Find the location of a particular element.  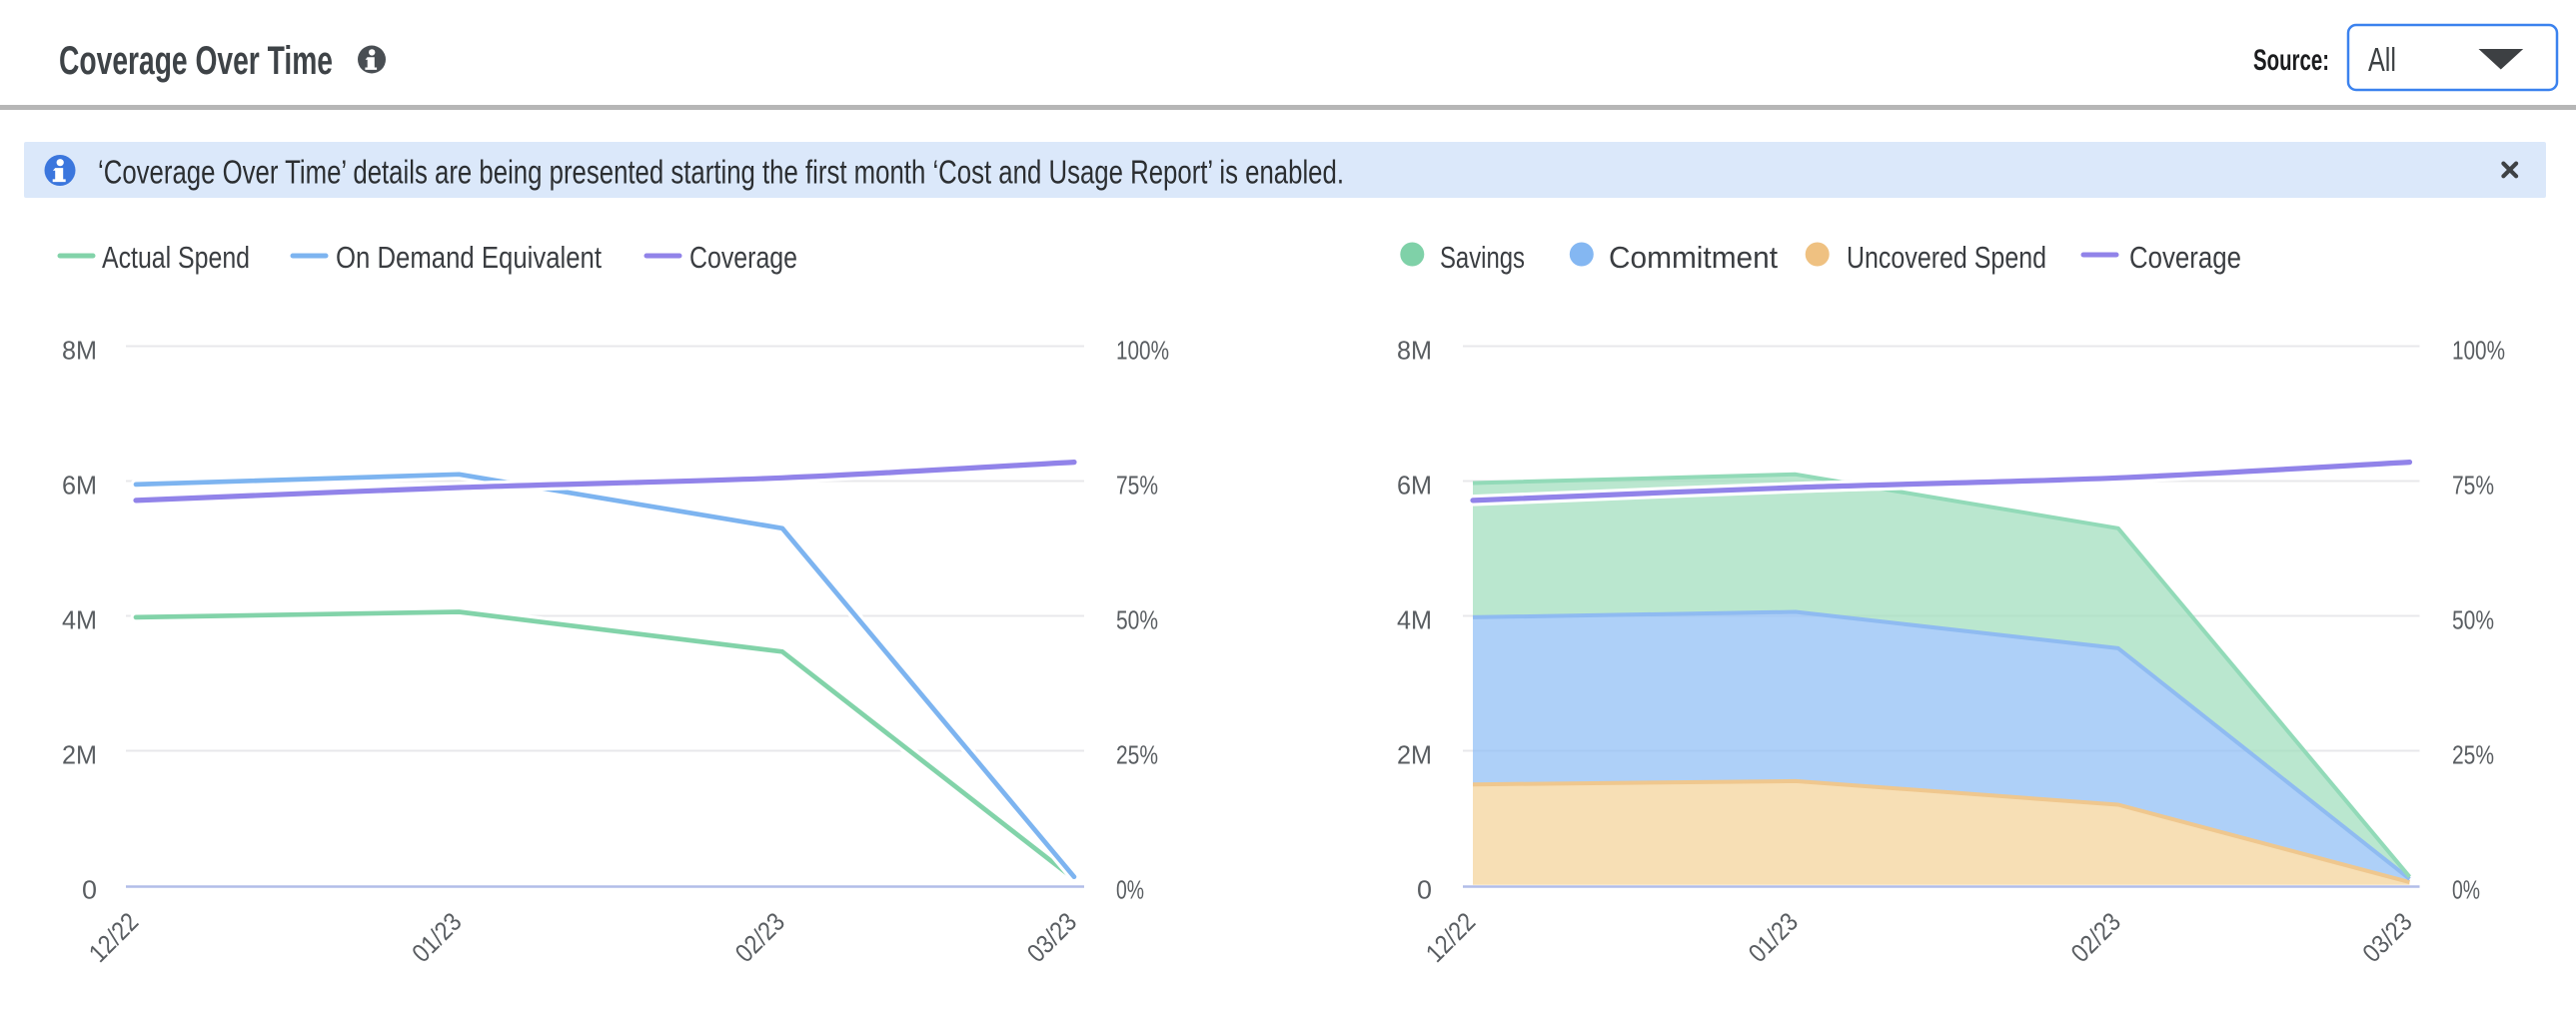

svg-text: On Demand Equivalent is located at coordinates (469, 257).